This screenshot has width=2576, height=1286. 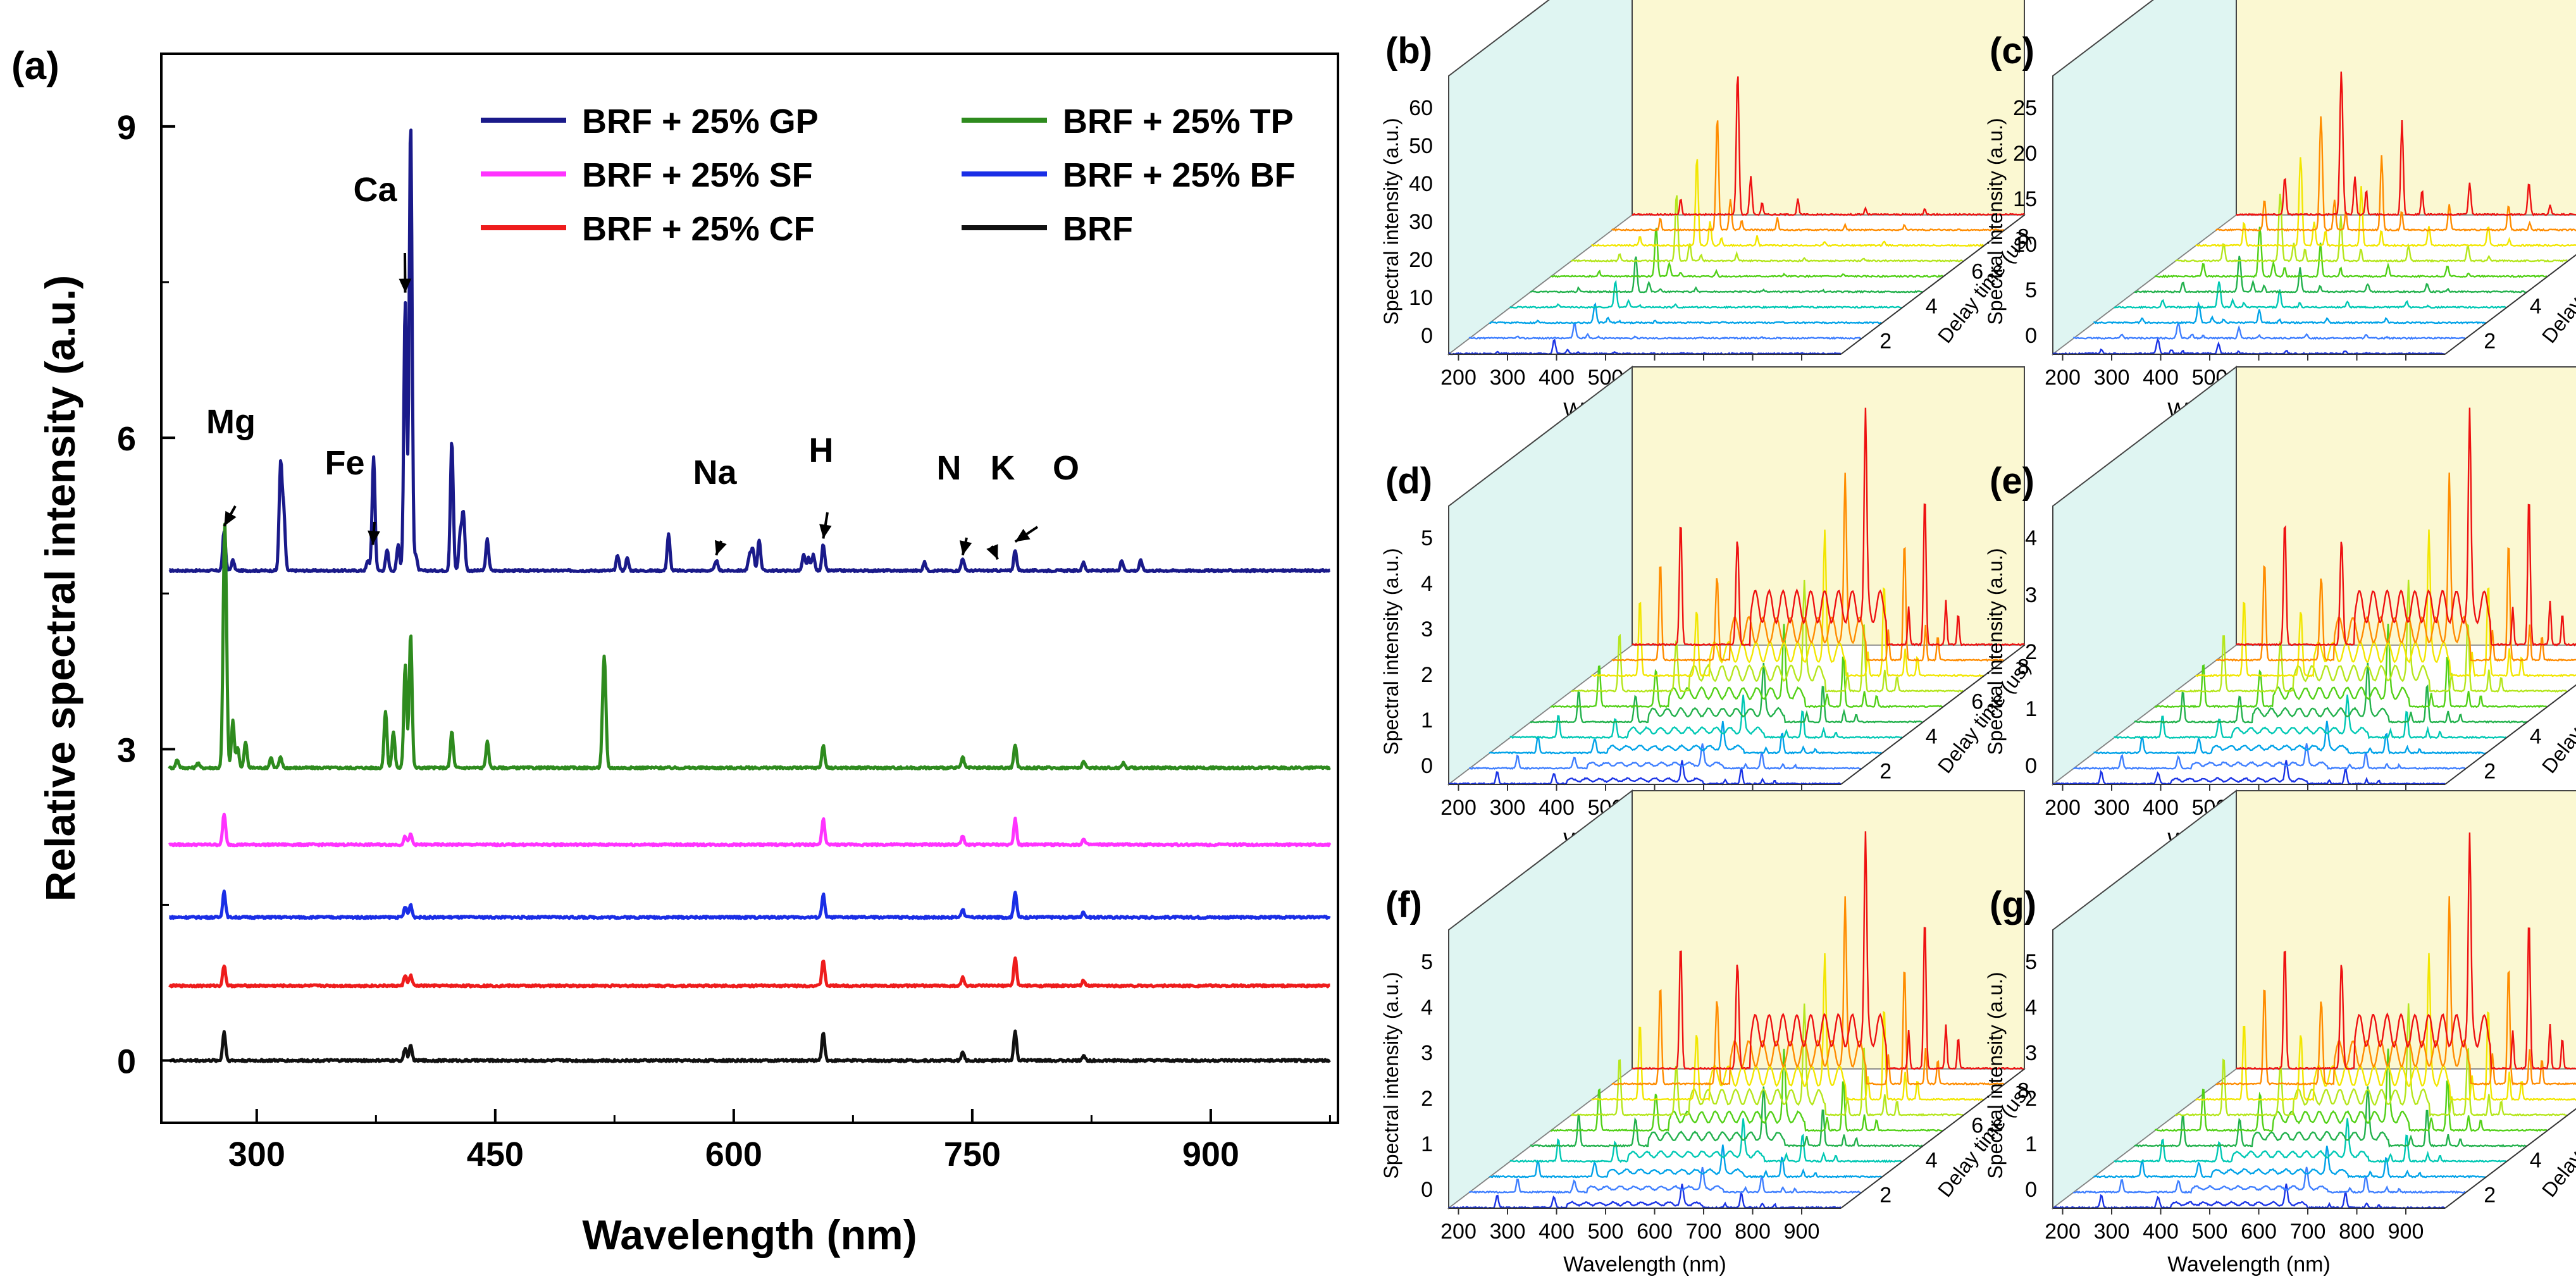 I want to click on z-tick-label: 8, so click(x=2023, y=667).